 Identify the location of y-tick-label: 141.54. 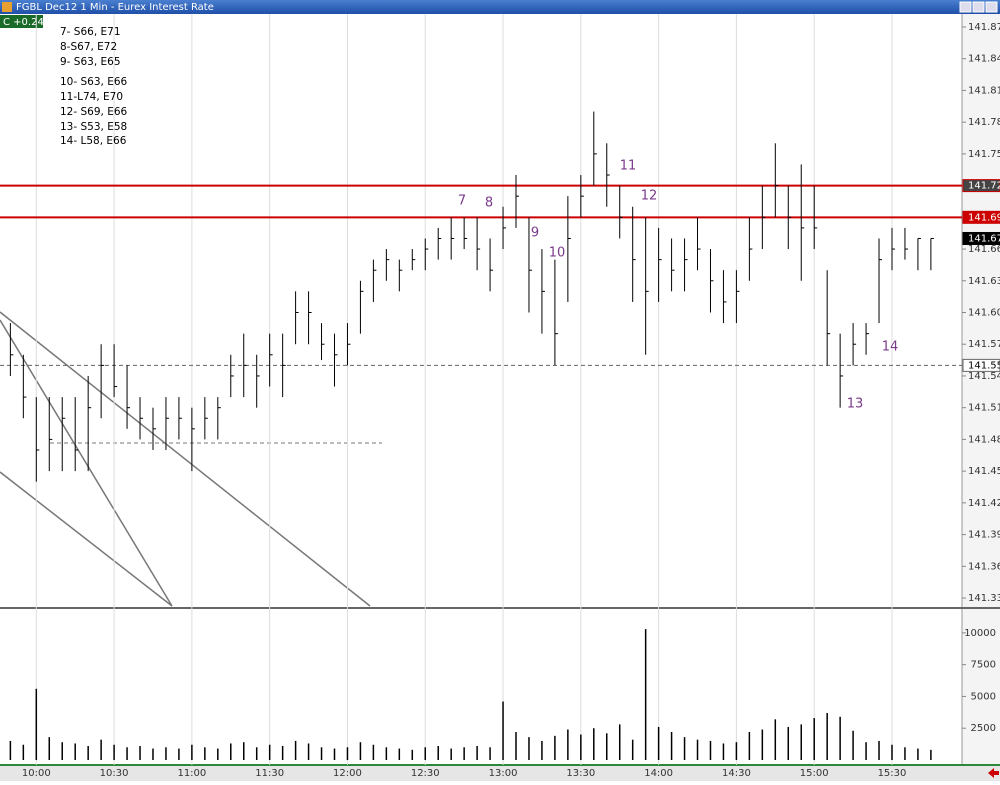
(984, 376).